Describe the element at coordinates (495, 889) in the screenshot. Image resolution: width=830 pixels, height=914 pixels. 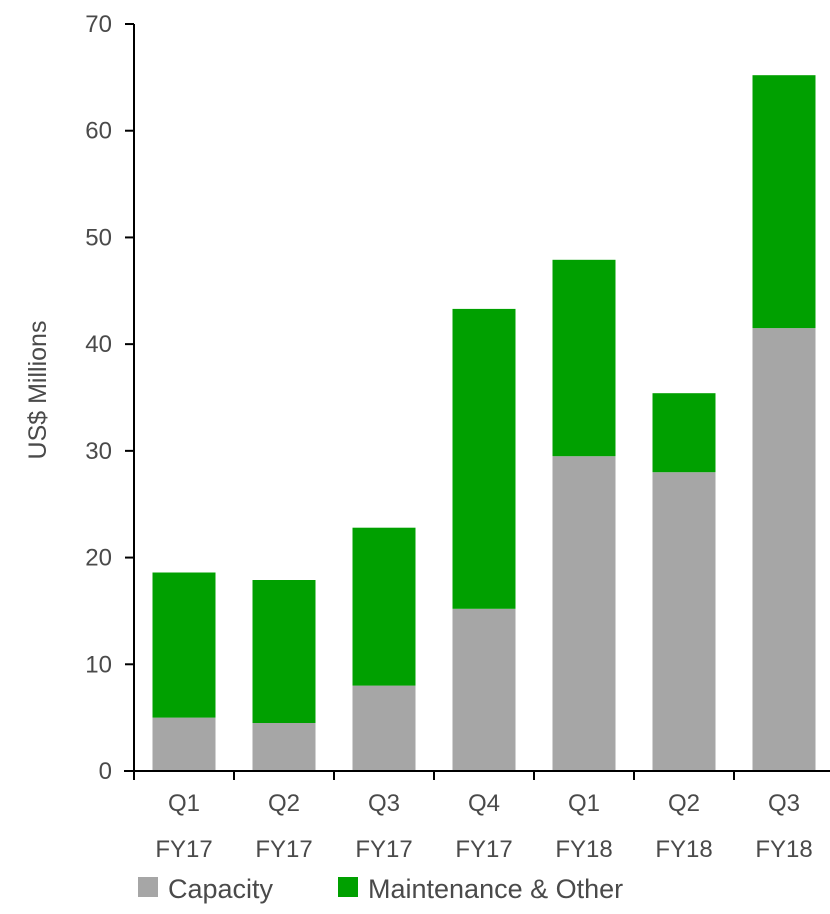
I see `legend-label-maintenance-other: Maintenance & Other` at that location.